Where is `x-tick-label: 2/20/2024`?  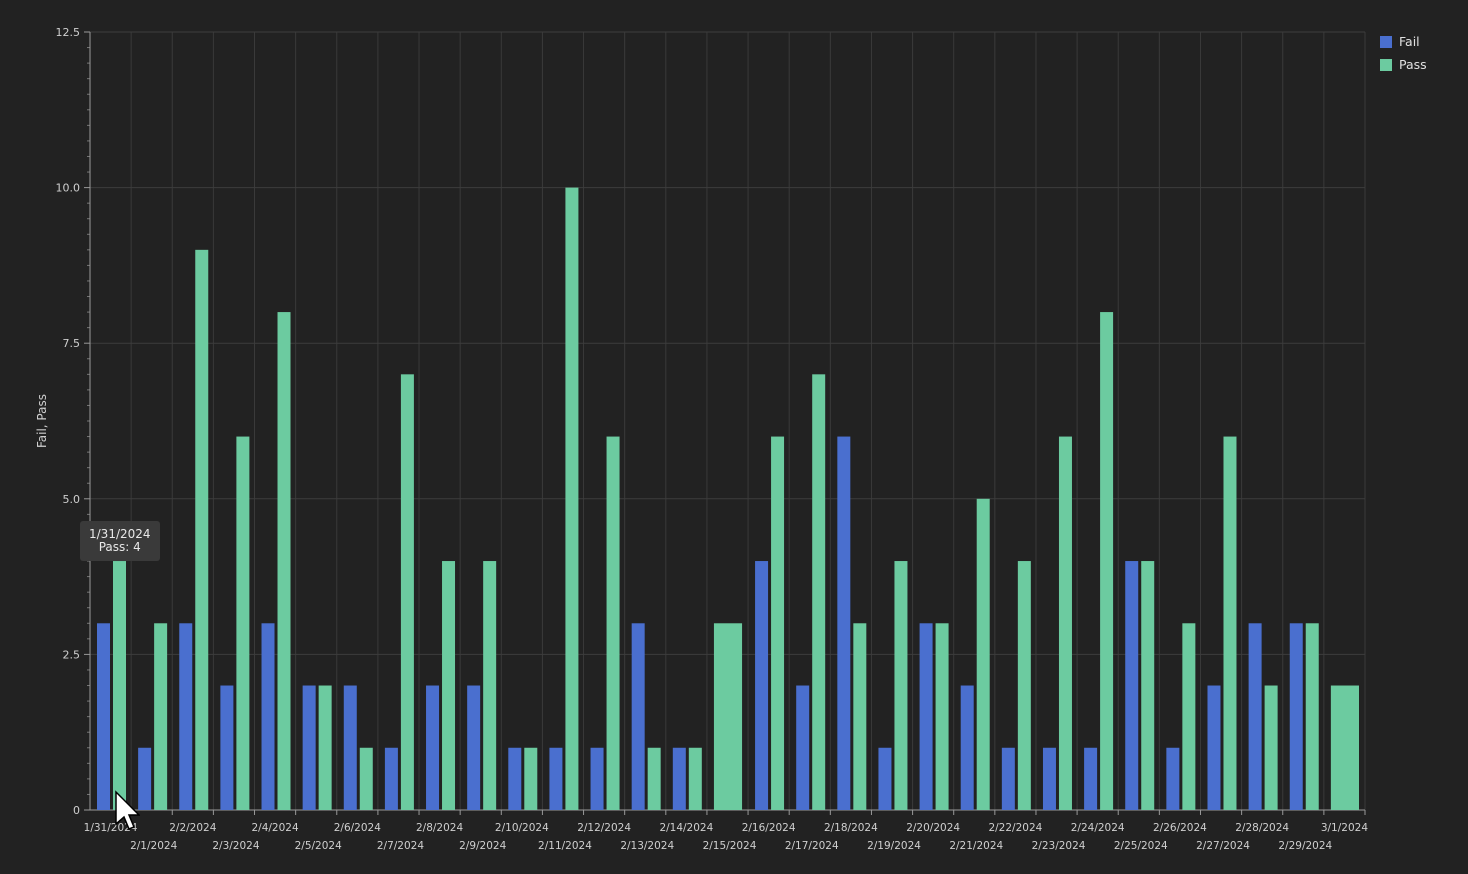 x-tick-label: 2/20/2024 is located at coordinates (933, 828).